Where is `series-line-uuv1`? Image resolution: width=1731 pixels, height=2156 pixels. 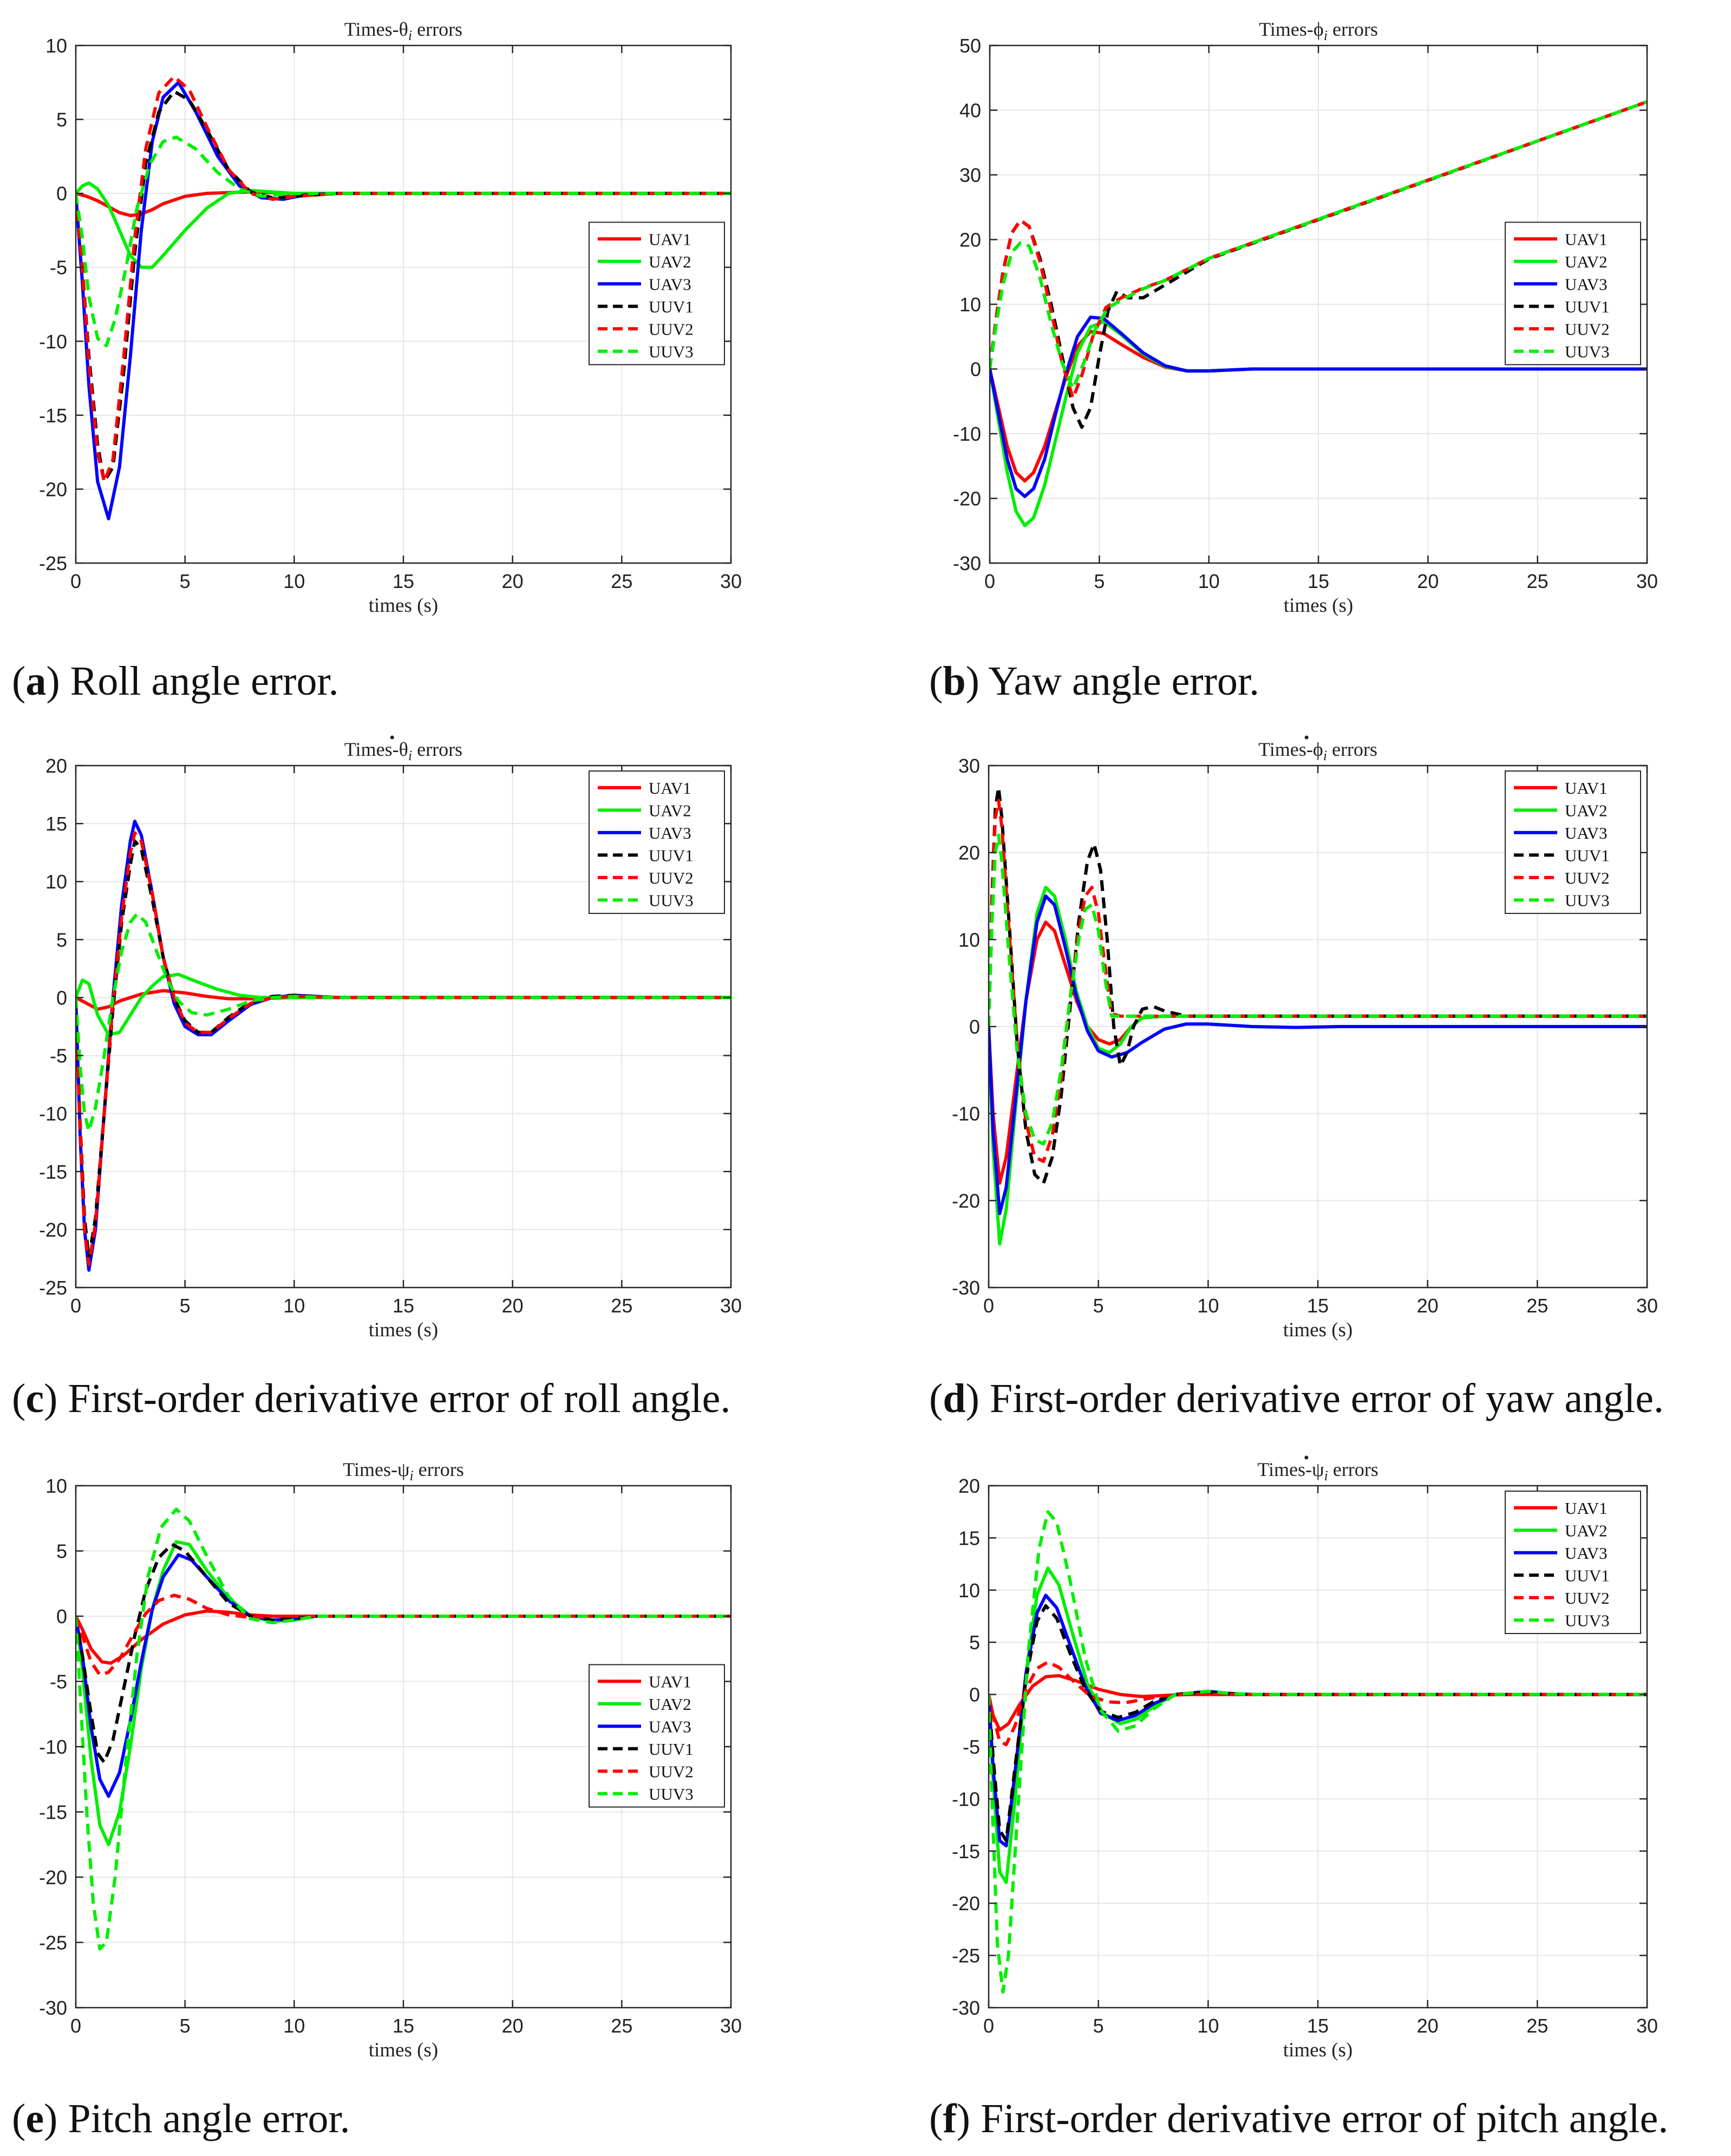
series-line-uuv1 is located at coordinates (1318, 1723).